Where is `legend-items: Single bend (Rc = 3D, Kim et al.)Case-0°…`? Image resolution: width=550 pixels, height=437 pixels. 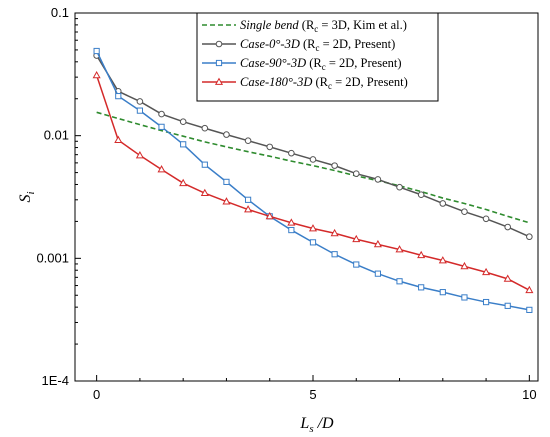
legend-items: Single bend (Rc = 3D, Kim et al.)Case-0°… is located at coordinates (305, 54).